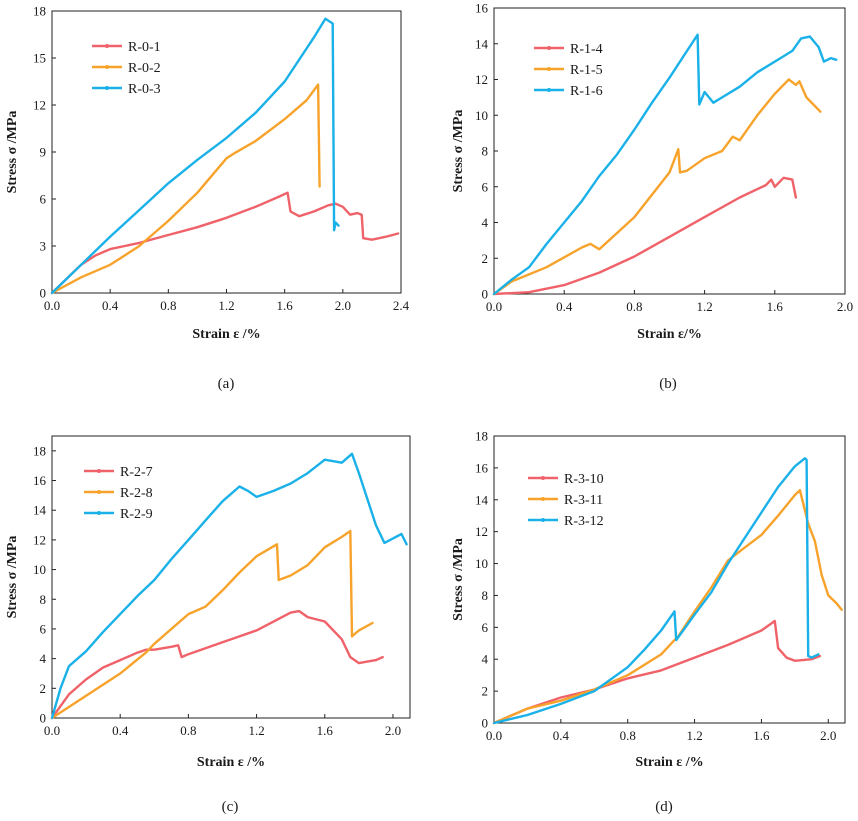 The image size is (858, 821). What do you see at coordinates (43, 246) in the screenshot?
I see `y-tick-label: 3` at bounding box center [43, 246].